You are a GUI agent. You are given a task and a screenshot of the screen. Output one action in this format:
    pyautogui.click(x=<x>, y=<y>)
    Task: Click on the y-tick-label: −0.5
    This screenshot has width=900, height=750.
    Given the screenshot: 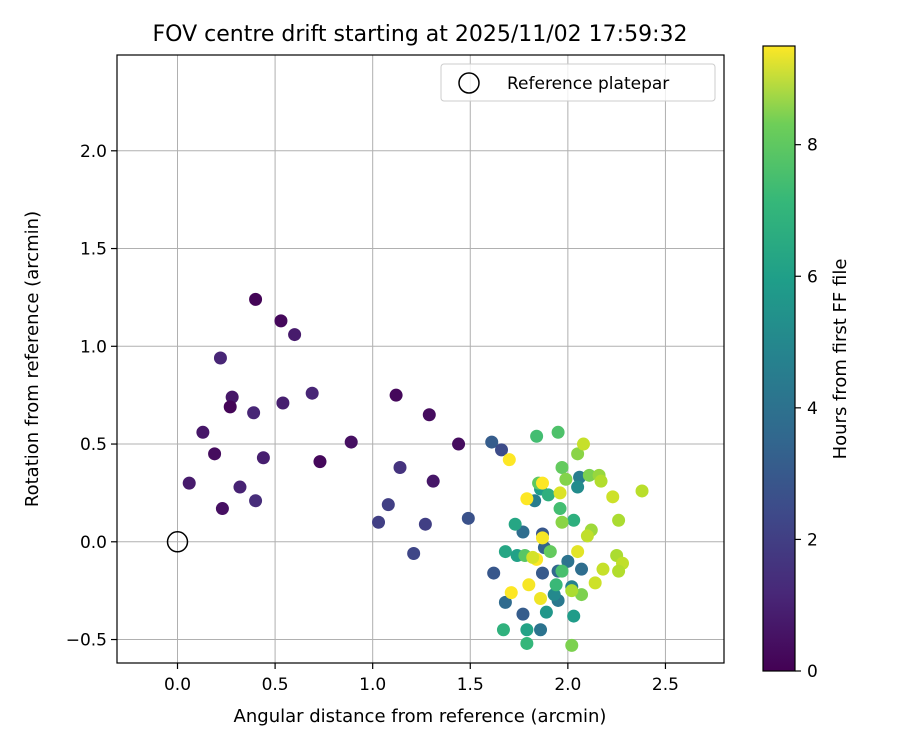 What is the action you would take?
    pyautogui.click(x=86, y=641)
    